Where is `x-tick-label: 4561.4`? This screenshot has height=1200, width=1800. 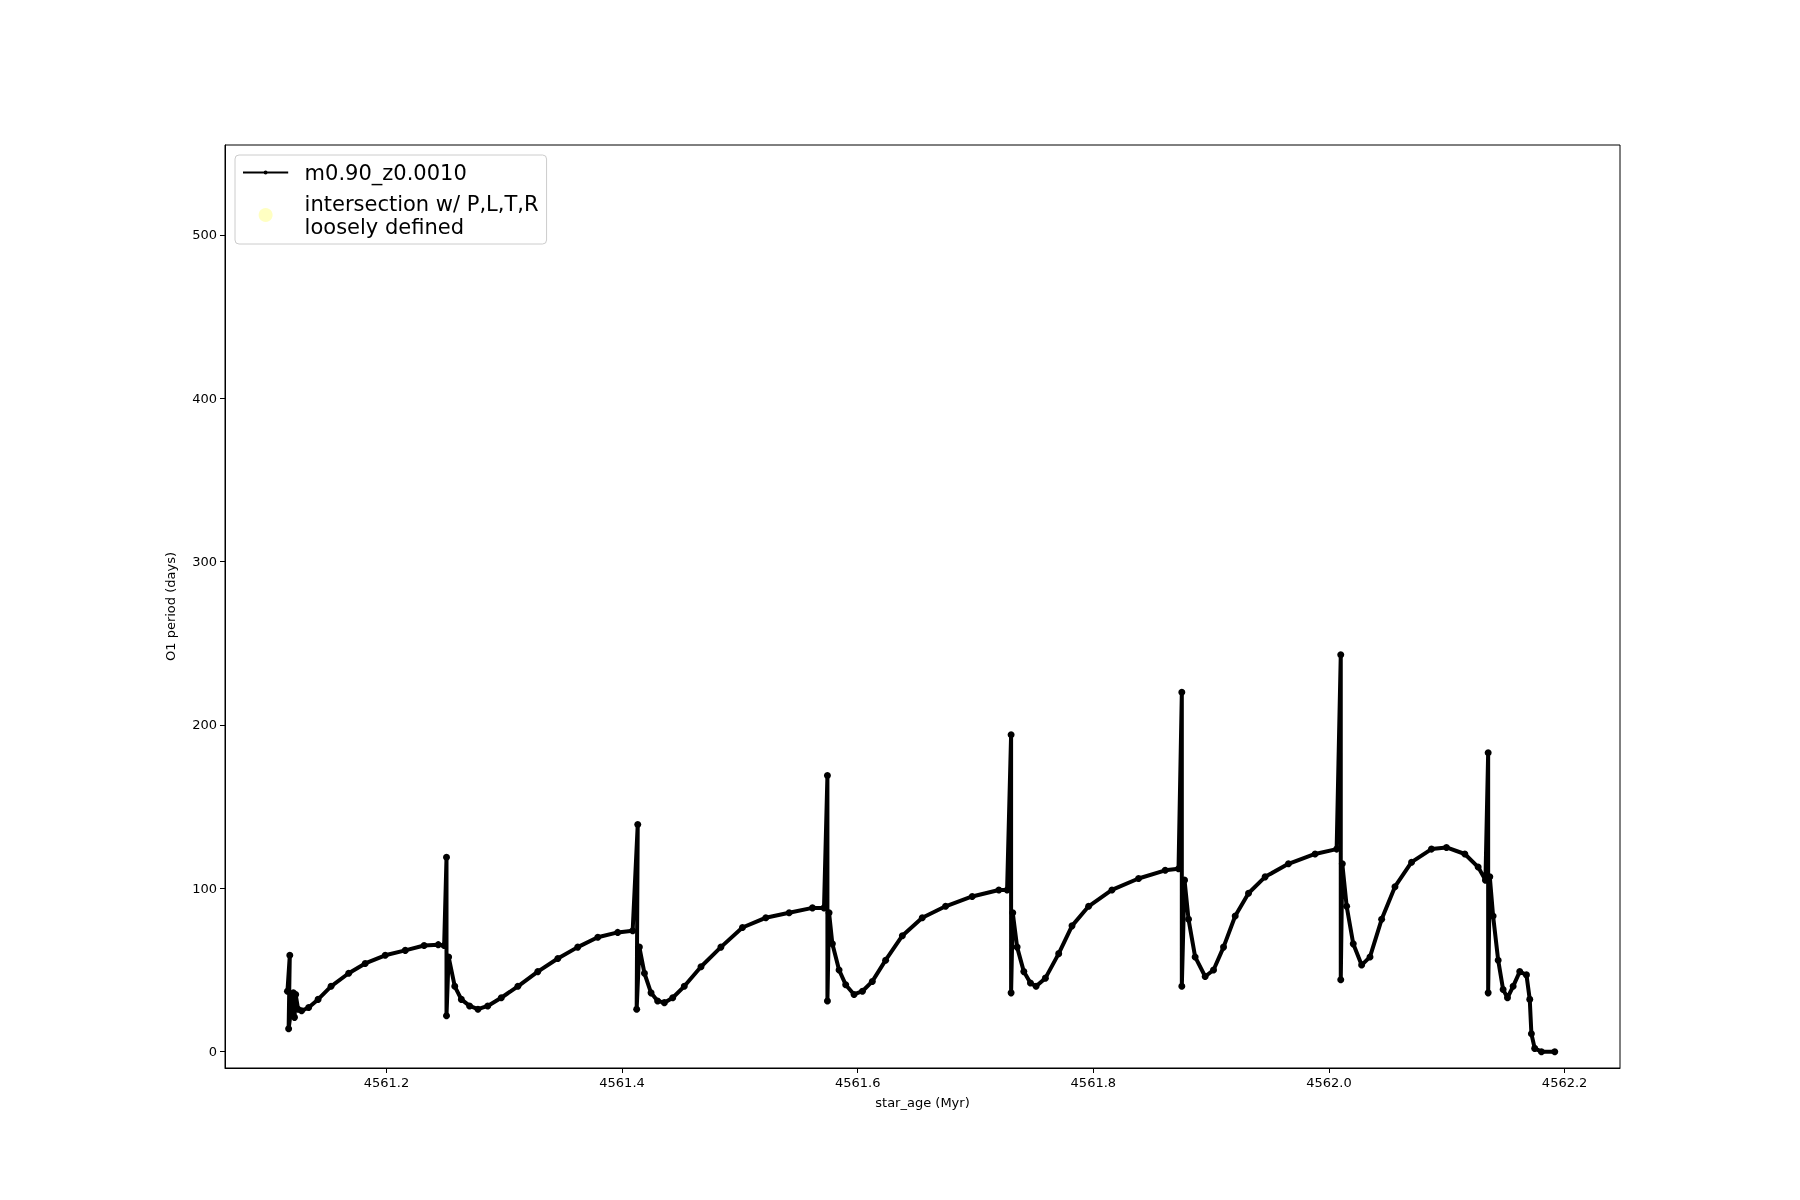 x-tick-label: 4561.4 is located at coordinates (622, 1082).